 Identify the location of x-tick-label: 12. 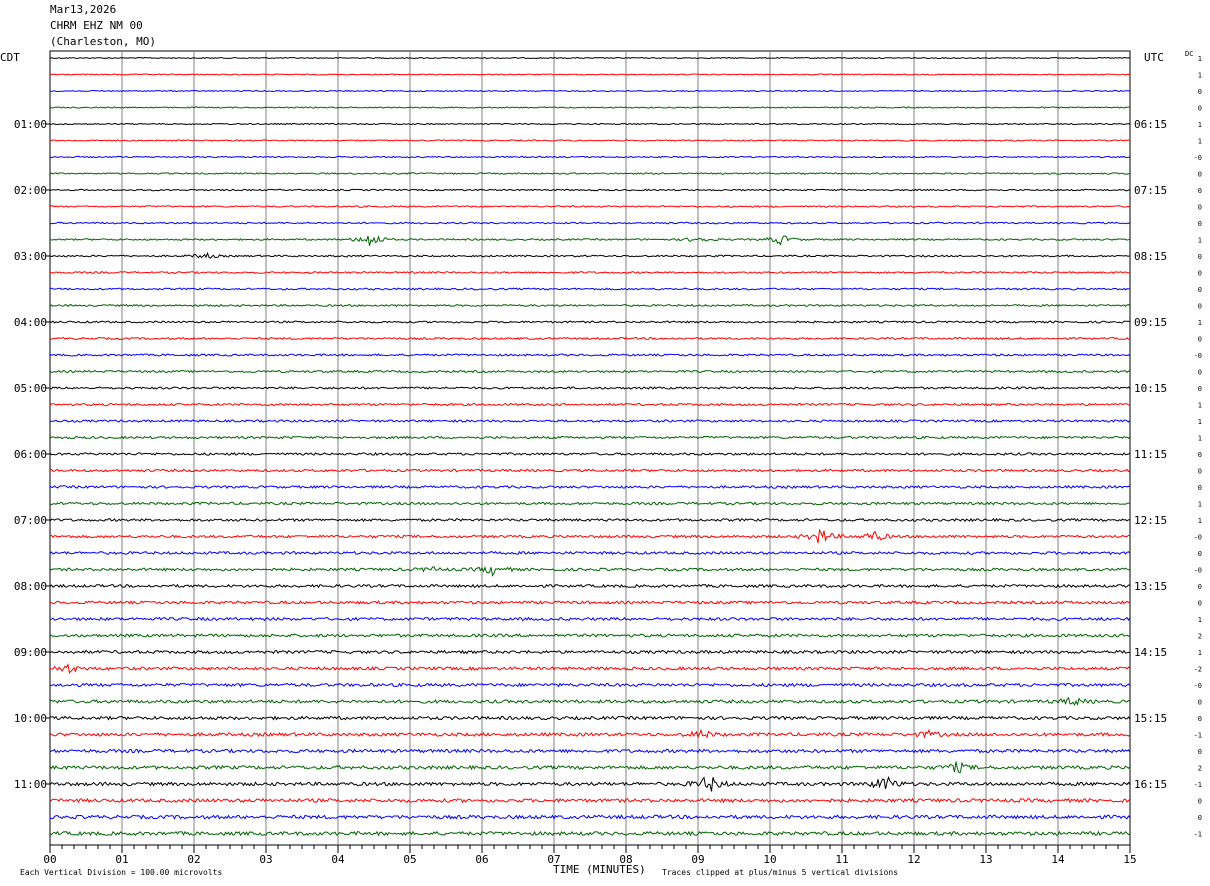
(913, 859).